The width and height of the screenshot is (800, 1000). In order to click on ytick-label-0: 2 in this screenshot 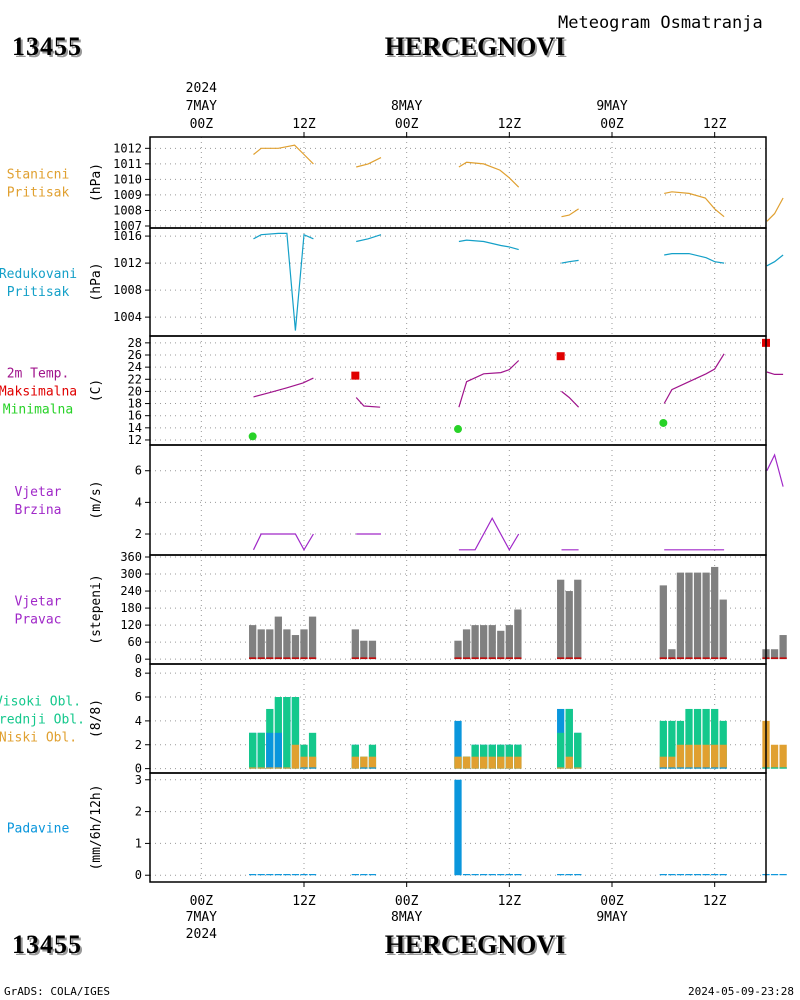, I will do `click(138, 534)`.